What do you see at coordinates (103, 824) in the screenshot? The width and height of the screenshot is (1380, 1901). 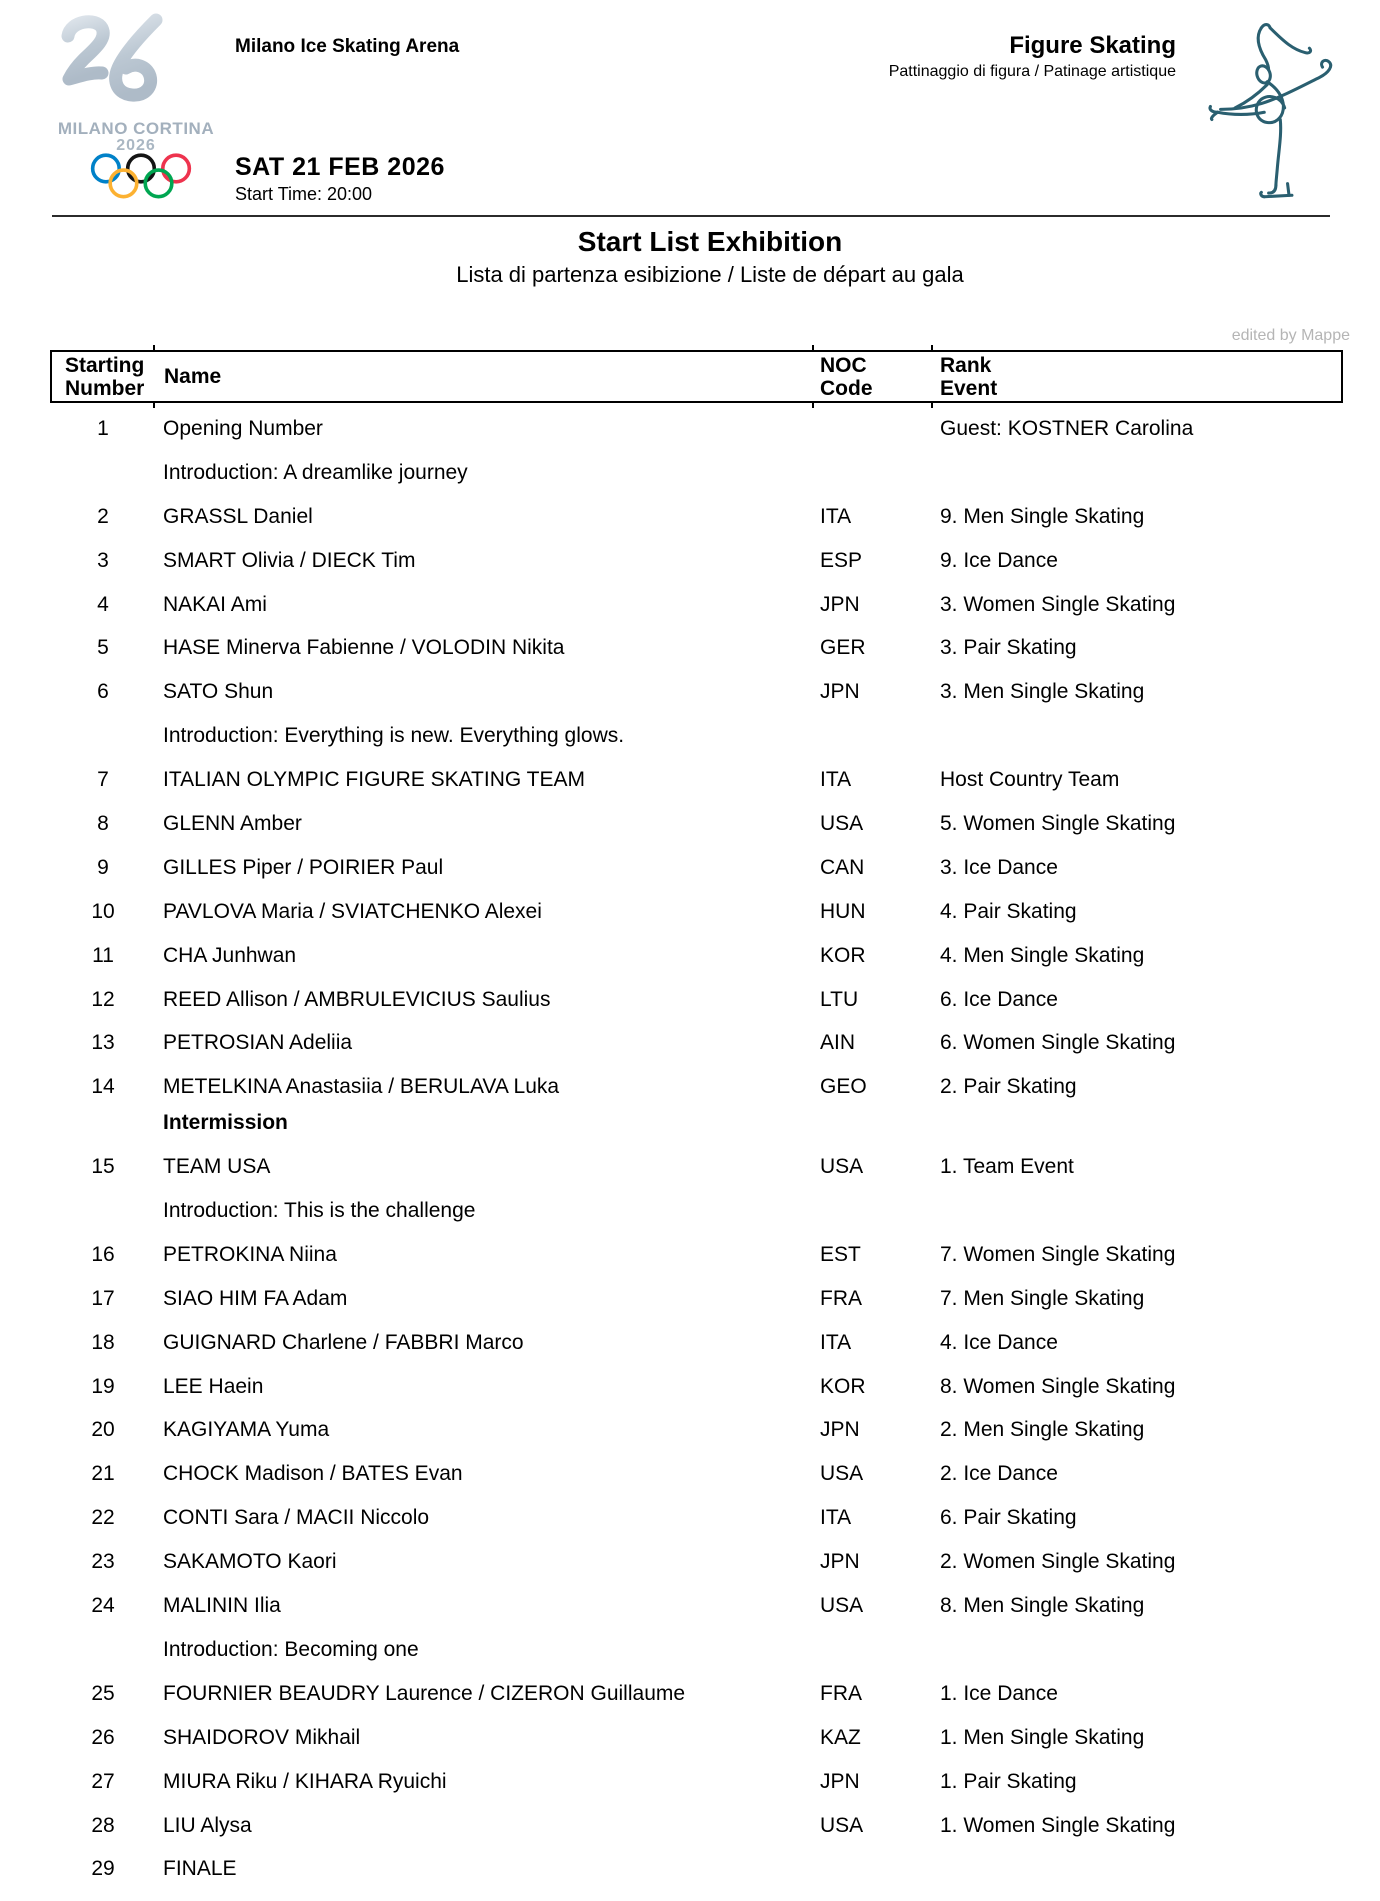 I see `starting-number: 8` at bounding box center [103, 824].